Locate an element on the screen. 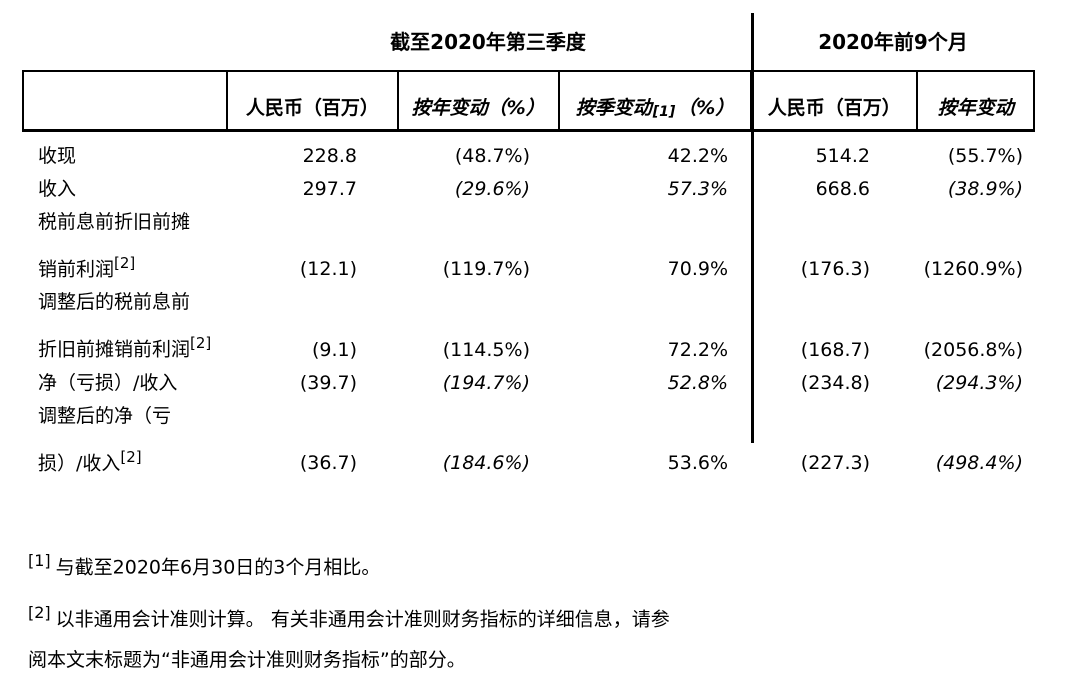 Image resolution: width=1080 pixels, height=673 pixels. col-header-yoy-9m: 按年变动 is located at coordinates (974, 100).